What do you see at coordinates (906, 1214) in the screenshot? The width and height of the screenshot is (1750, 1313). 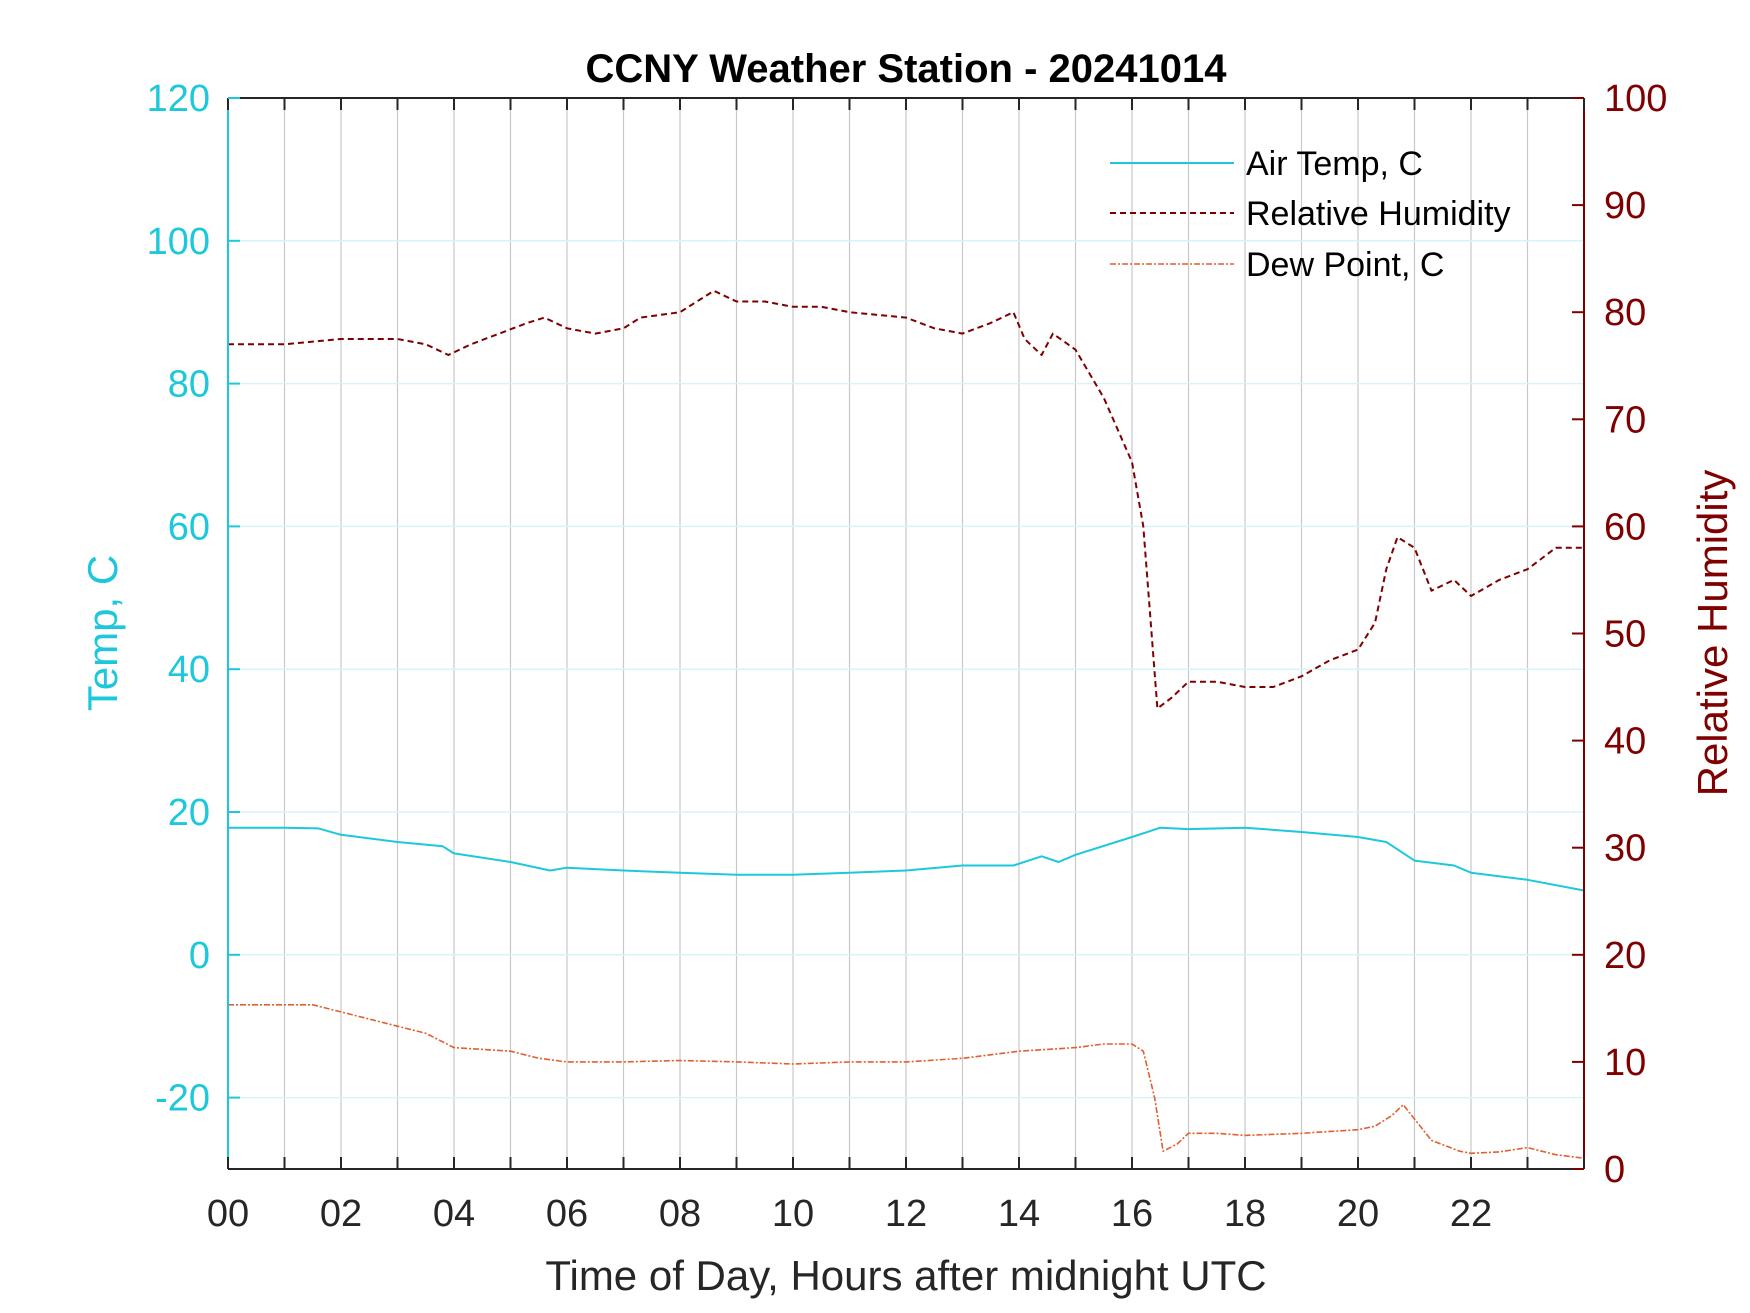 I see `x-tick-label: 12` at bounding box center [906, 1214].